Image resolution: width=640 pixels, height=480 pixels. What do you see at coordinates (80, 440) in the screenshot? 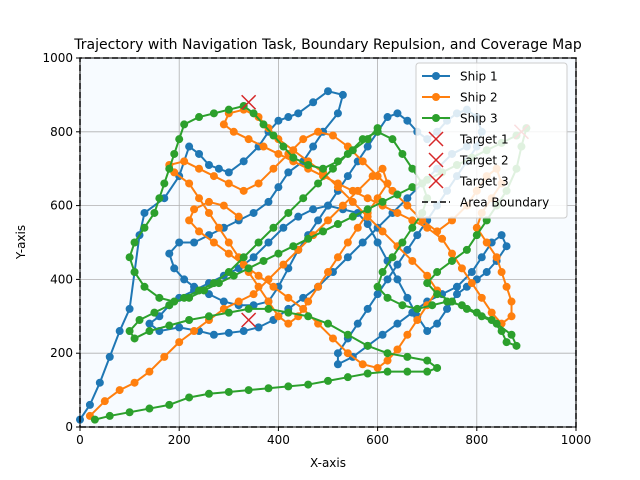
I see `x-tick-label: 0` at bounding box center [80, 440].